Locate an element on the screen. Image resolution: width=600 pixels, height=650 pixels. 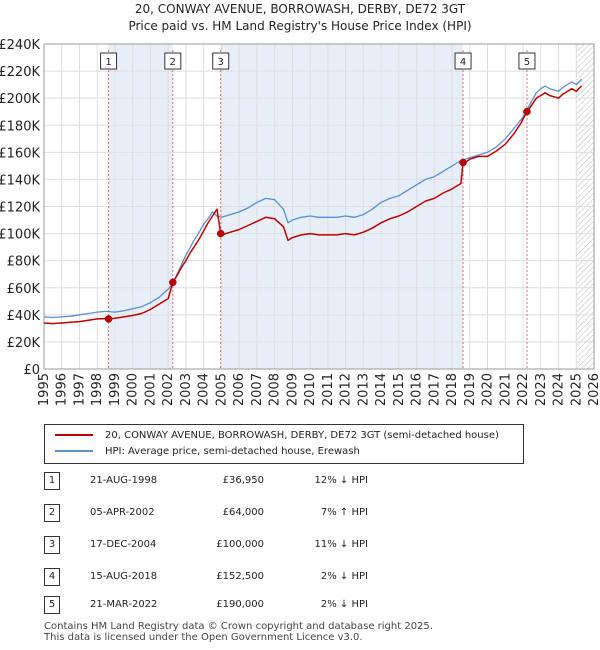
x-tick-label: 2015 is located at coordinates (399, 389).